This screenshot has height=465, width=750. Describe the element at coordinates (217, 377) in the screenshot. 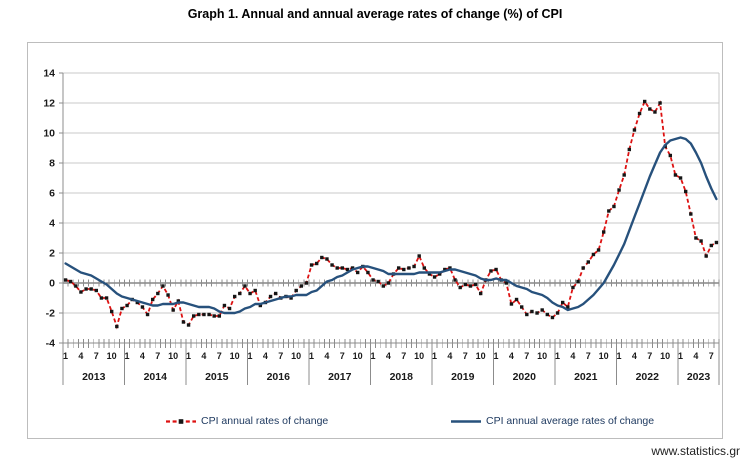

I see `svg-text: 2015` at that location.